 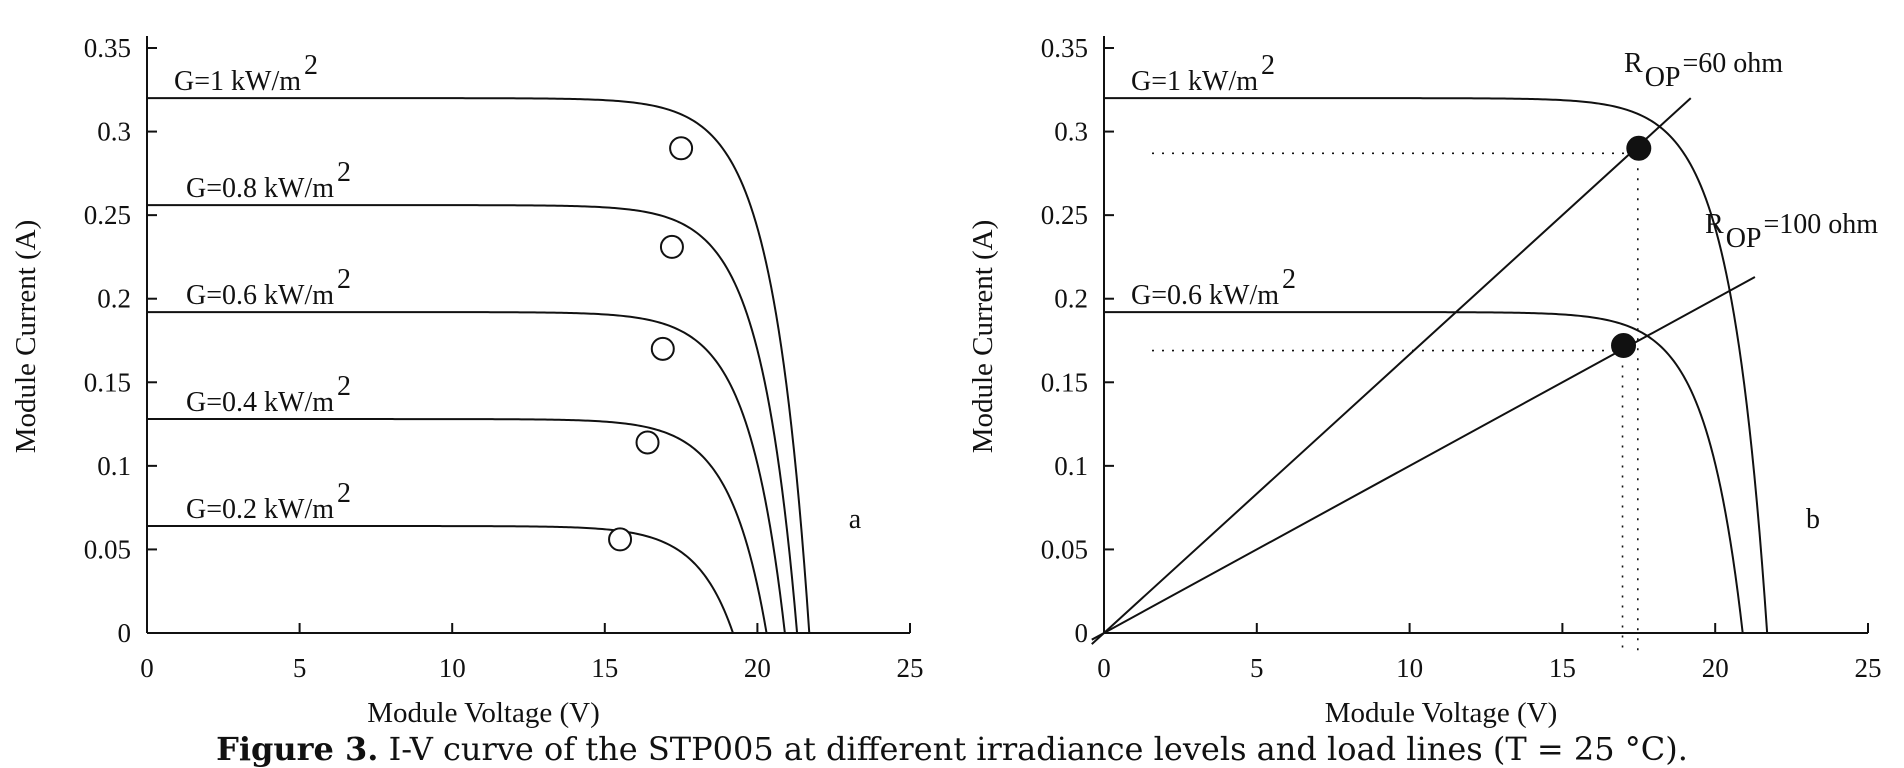 I want to click on curve-label: G=0.4 kW/m, so click(x=260, y=402).